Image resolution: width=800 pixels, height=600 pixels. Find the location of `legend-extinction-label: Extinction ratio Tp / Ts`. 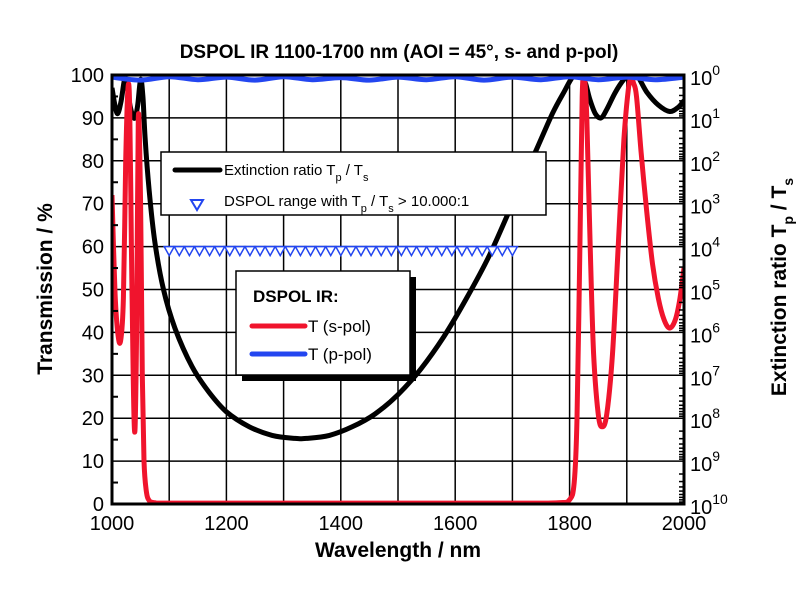

legend-extinction-label: Extinction ratio Tp / Ts is located at coordinates (296, 173).